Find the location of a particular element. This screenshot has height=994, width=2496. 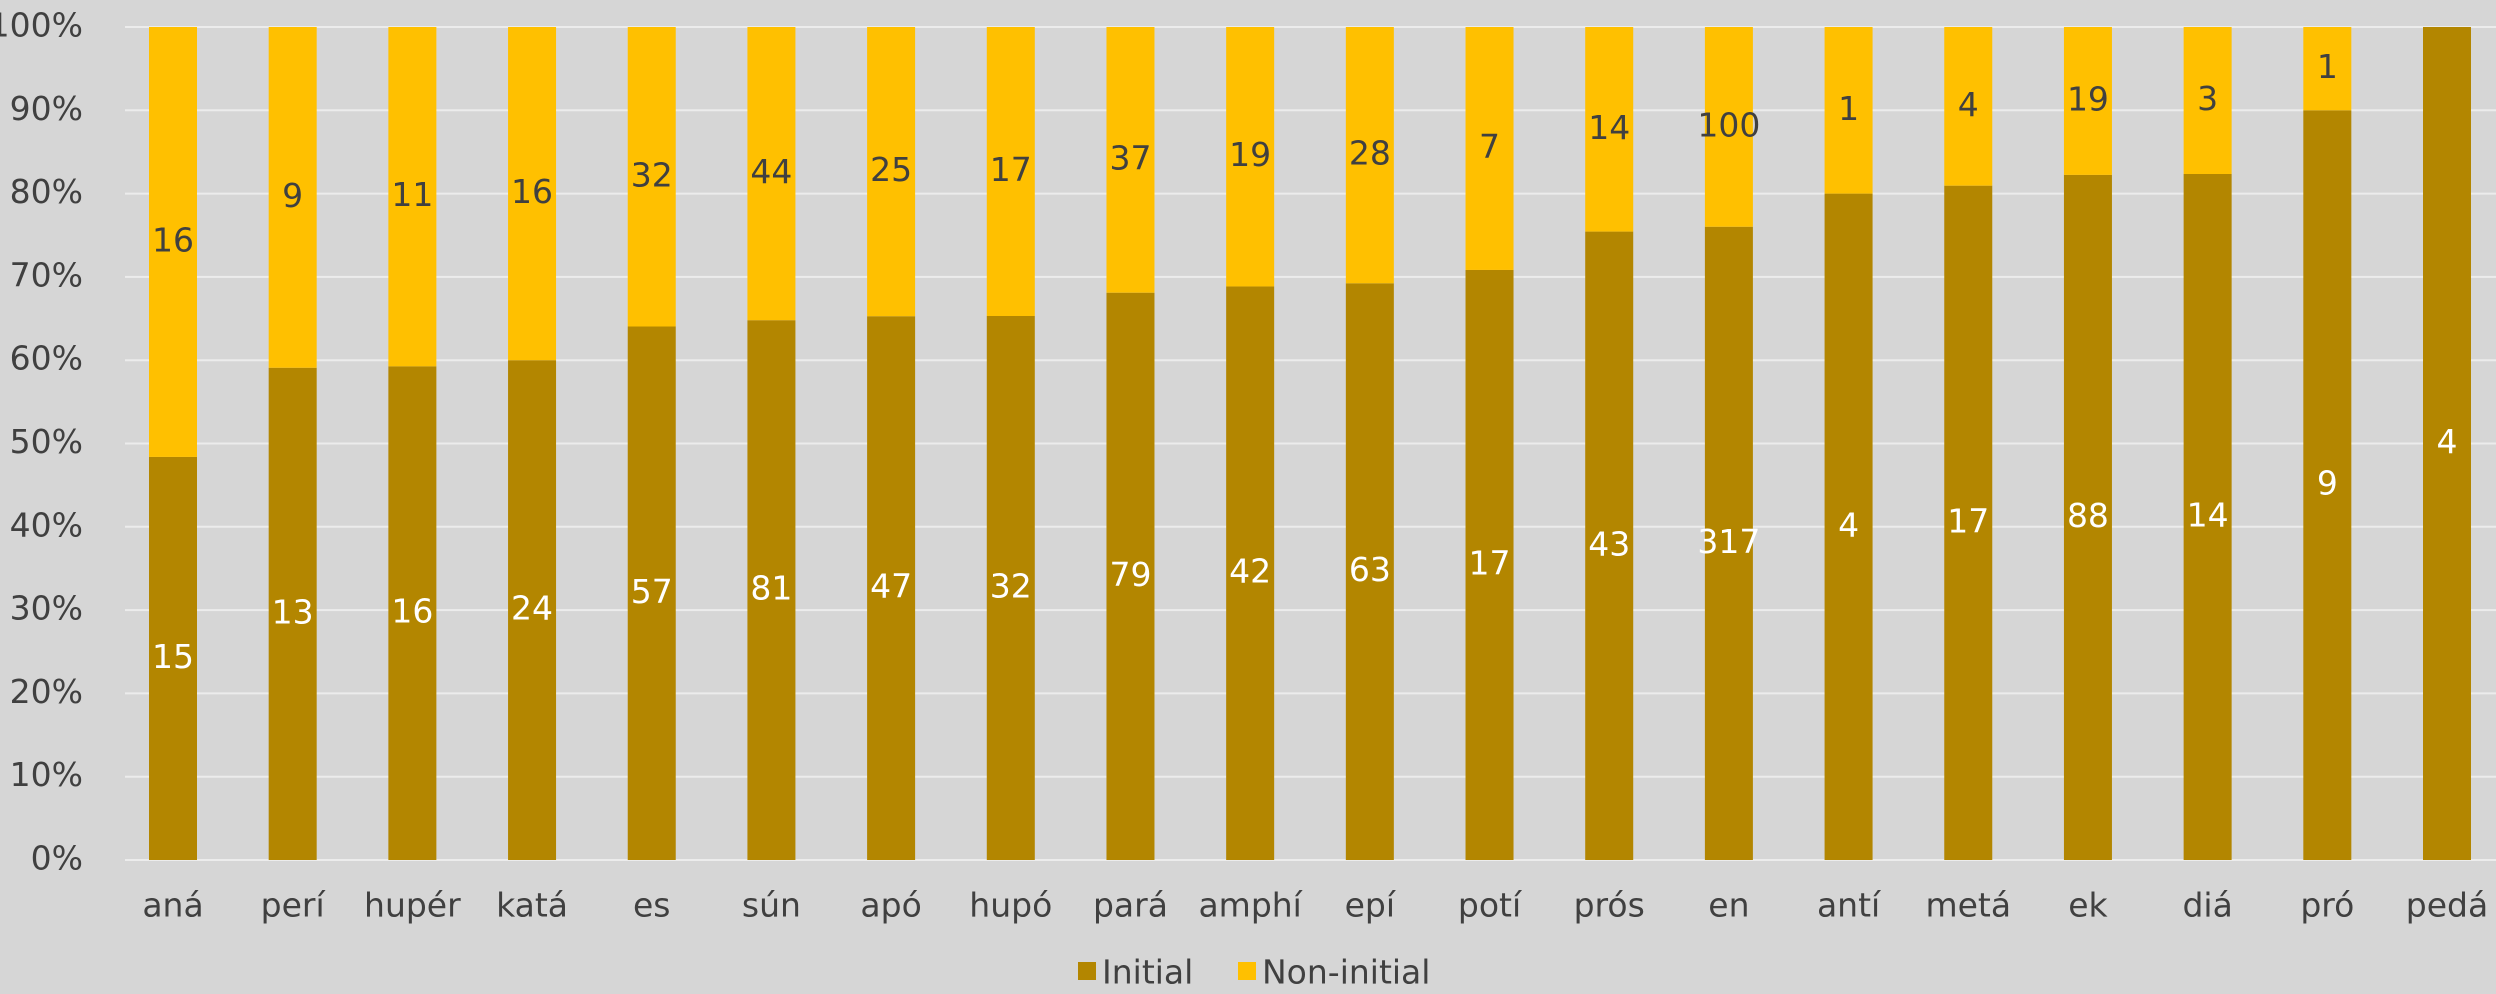

data-label: 24 is located at coordinates (532, 608).